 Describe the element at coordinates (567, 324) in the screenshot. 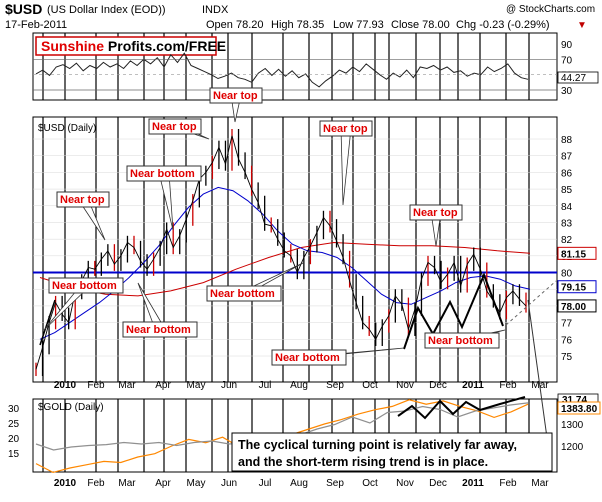

I see `price-tick-label: 77` at that location.